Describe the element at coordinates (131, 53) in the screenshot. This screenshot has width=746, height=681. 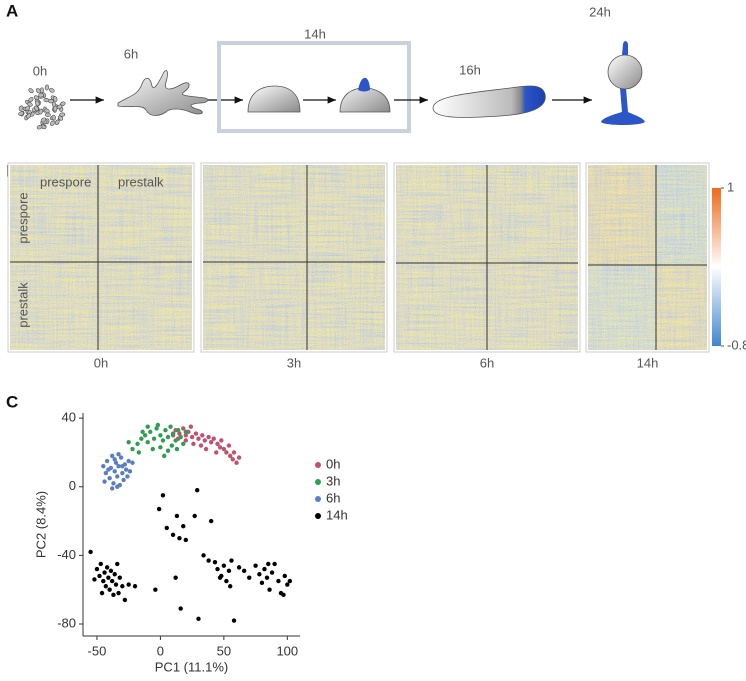
I see `timepoint-label: 6h` at that location.